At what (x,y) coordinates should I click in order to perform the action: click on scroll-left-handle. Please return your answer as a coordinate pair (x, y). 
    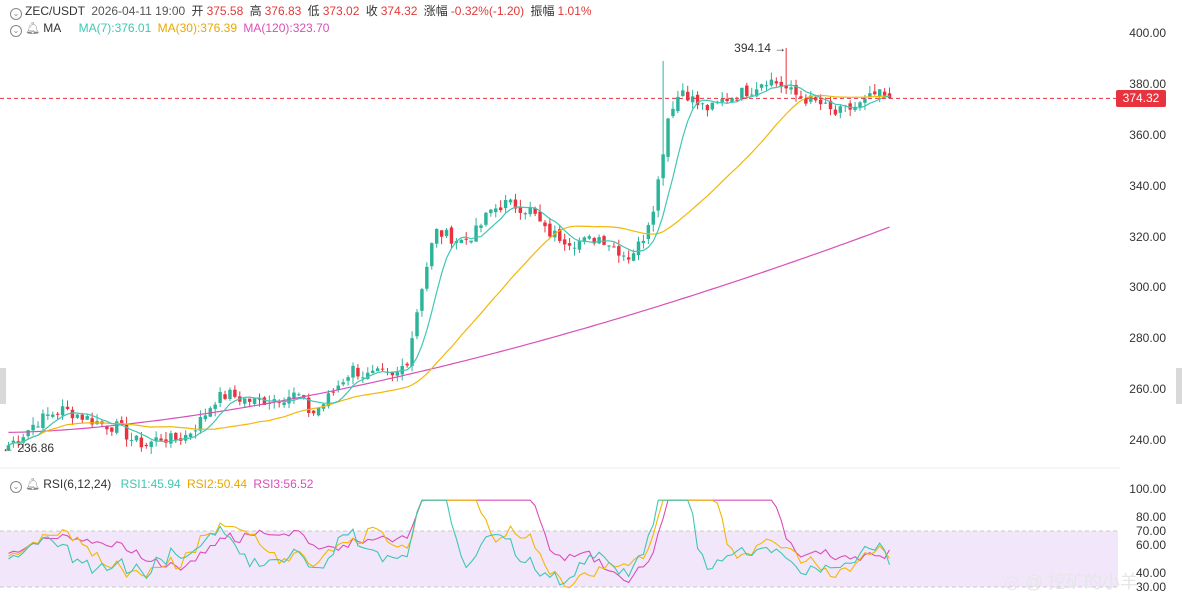
    Looking at the image, I should click on (3, 386).